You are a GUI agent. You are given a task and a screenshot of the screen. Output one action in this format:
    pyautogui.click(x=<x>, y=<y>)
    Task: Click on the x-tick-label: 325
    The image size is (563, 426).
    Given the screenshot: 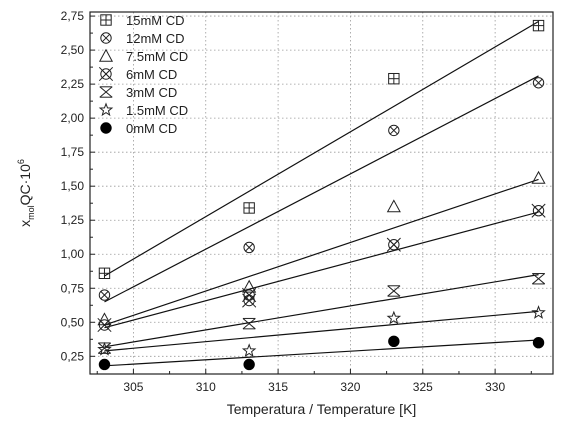 What is the action you would take?
    pyautogui.click(x=423, y=387)
    